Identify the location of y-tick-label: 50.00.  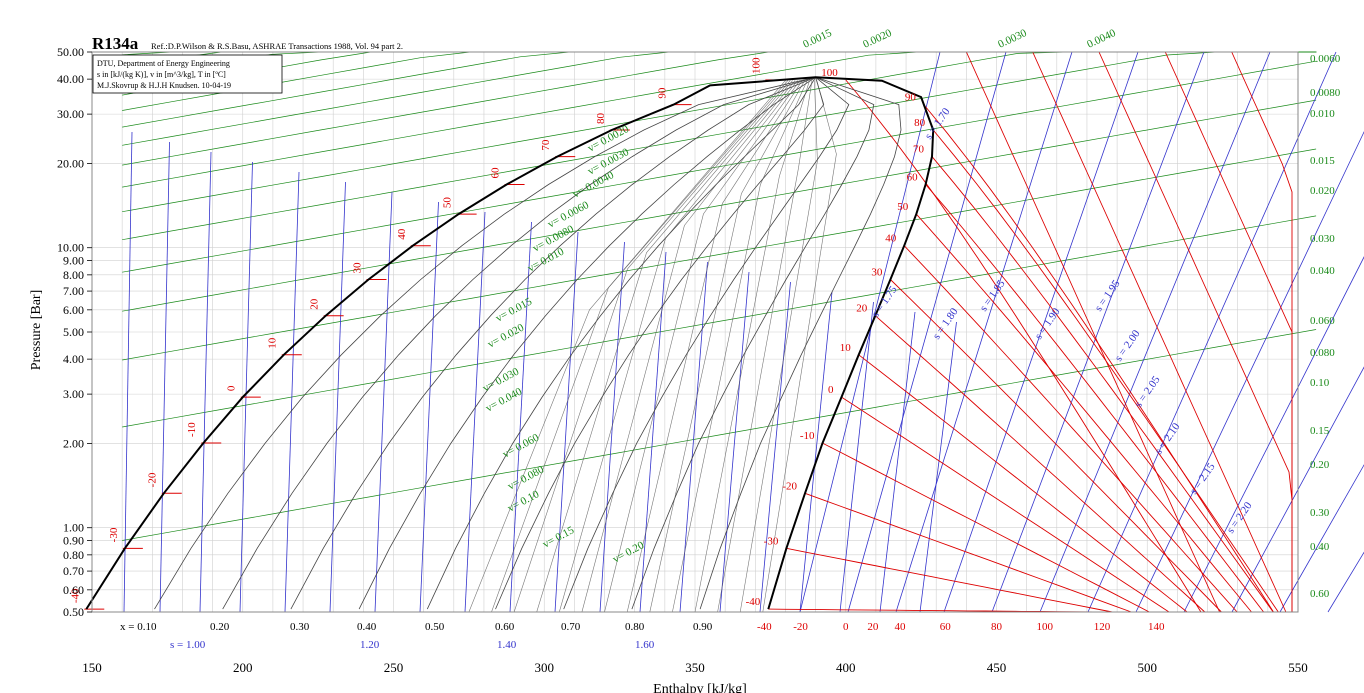
(70, 52).